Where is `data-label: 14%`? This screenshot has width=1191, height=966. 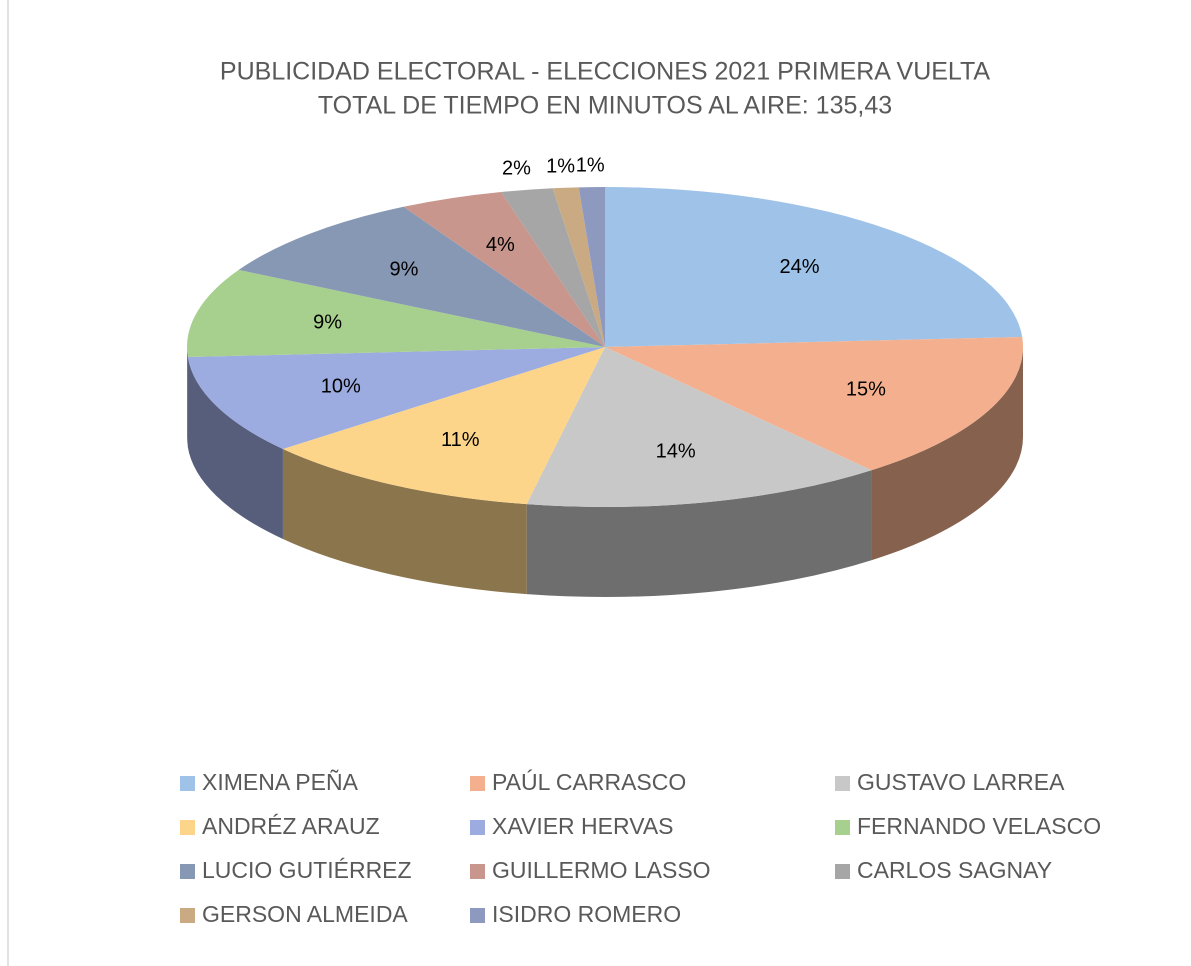
data-label: 14% is located at coordinates (676, 452).